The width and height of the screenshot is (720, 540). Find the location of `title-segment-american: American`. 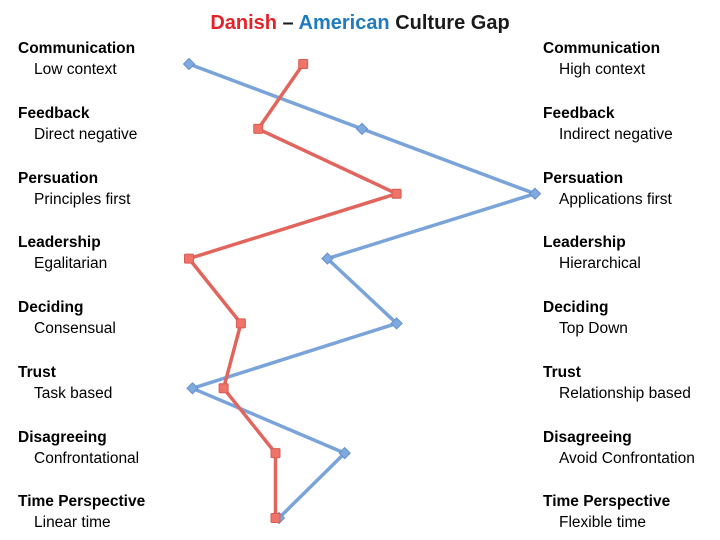

title-segment-american: American is located at coordinates (344, 23).